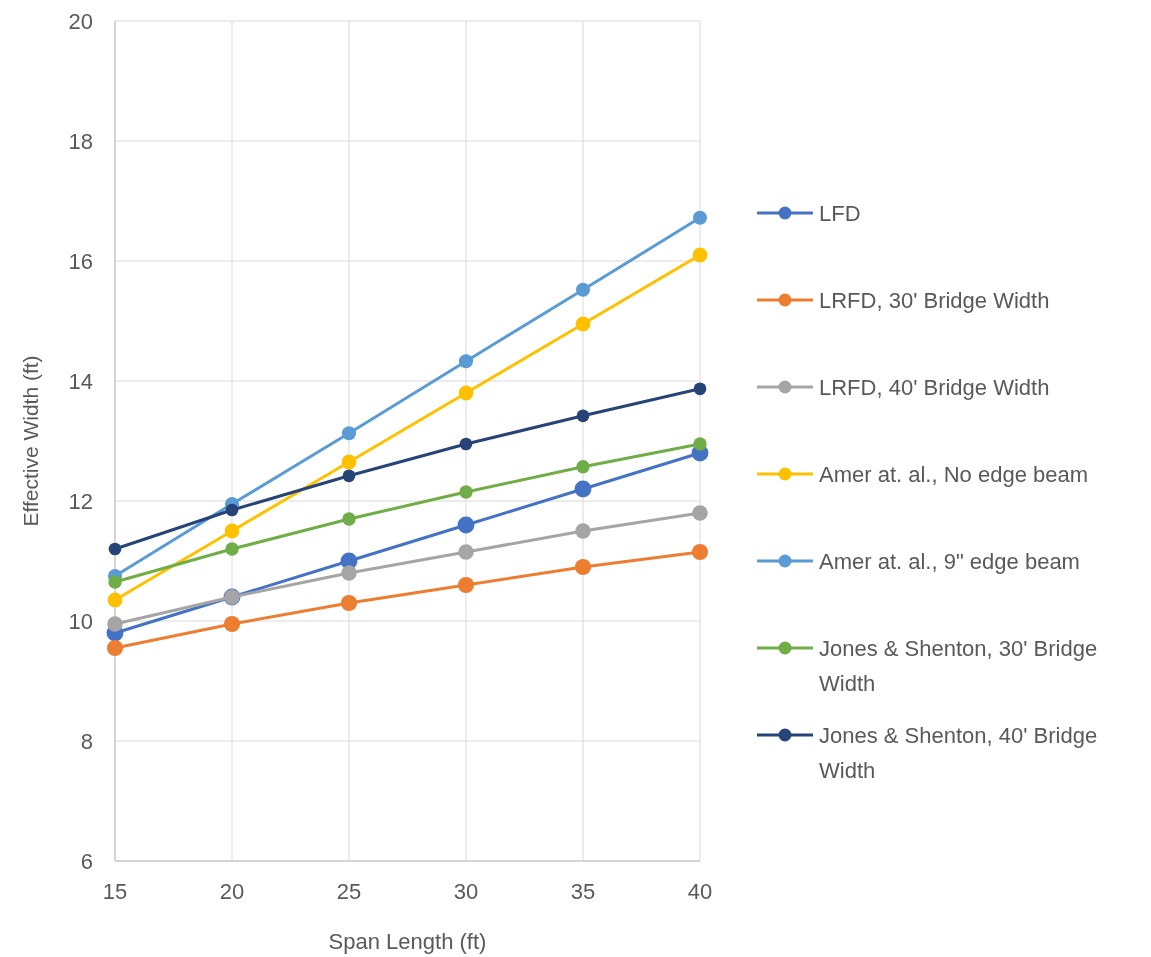 This screenshot has width=1151, height=957. Describe the element at coordinates (80, 21) in the screenshot. I see `y-tick-label: 20` at that location.